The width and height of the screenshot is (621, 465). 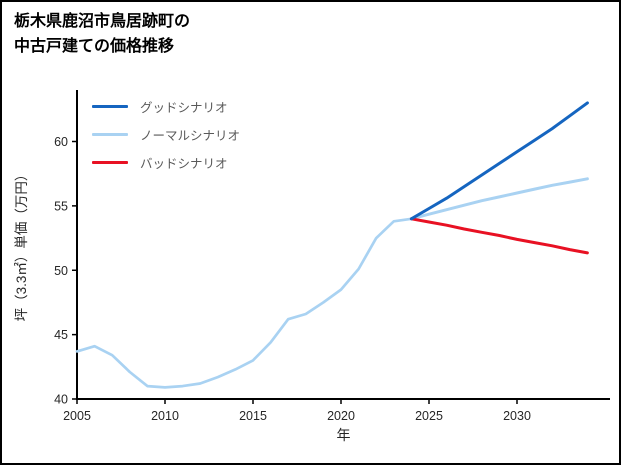 I want to click on y-tick-label: 55, so click(x=61, y=206).